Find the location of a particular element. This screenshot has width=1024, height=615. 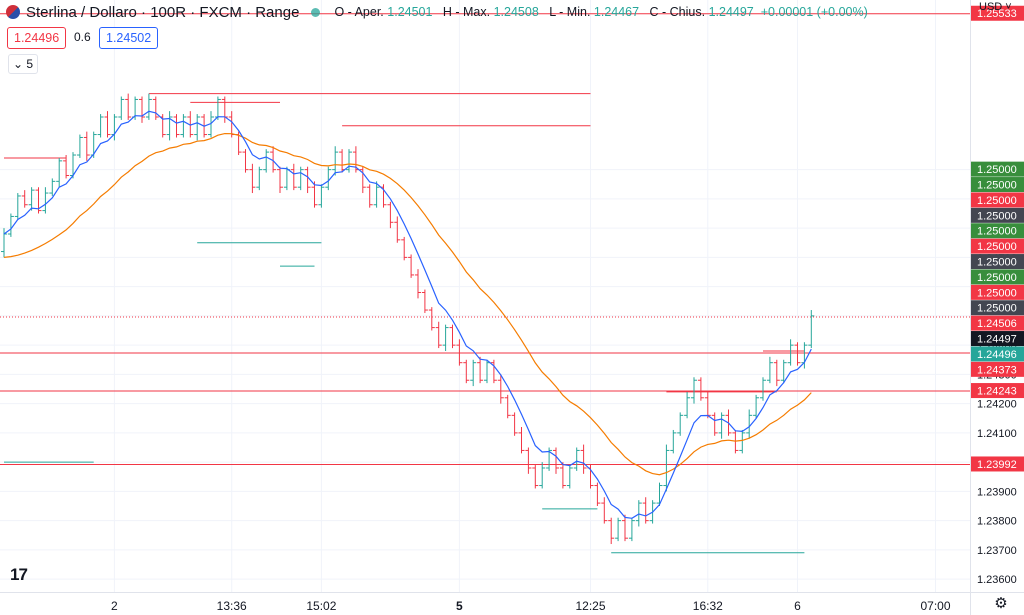

symbol-title: Sterlina / Dollaro · 100R · FXCM · Range is located at coordinates (163, 12).